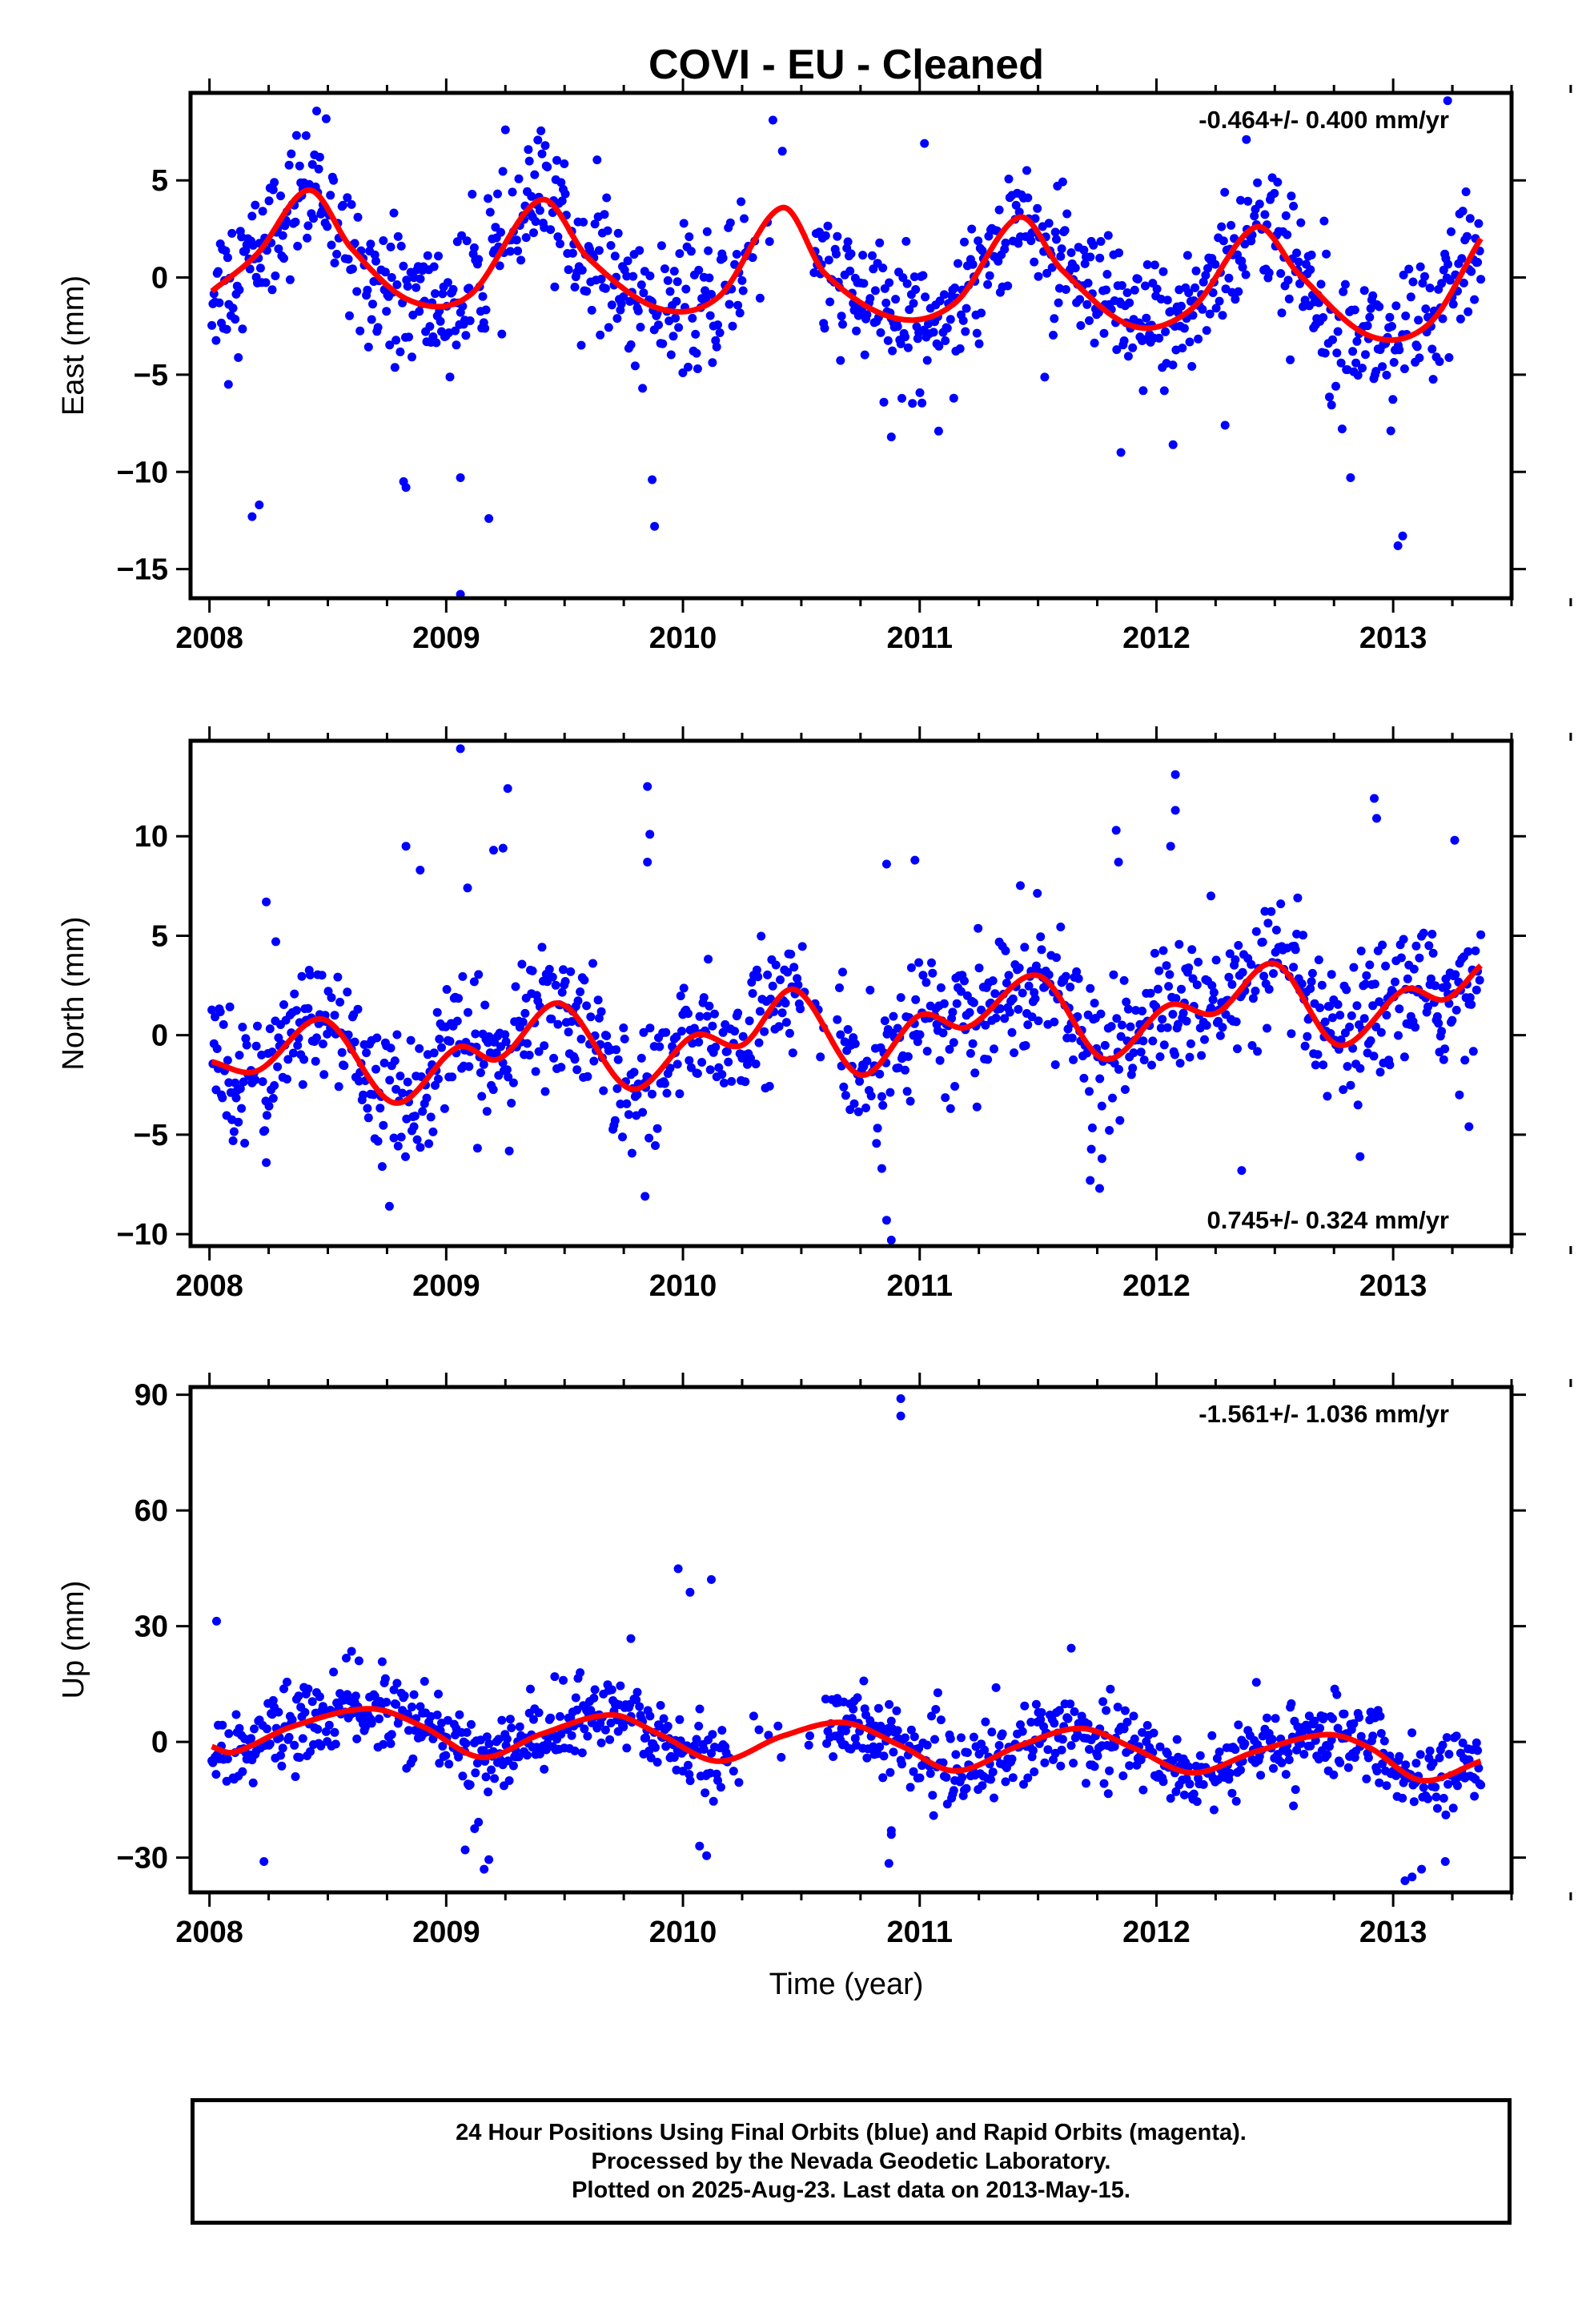 The image size is (1582, 2324). I want to click on y-tick-label: −5, so click(151, 1135).